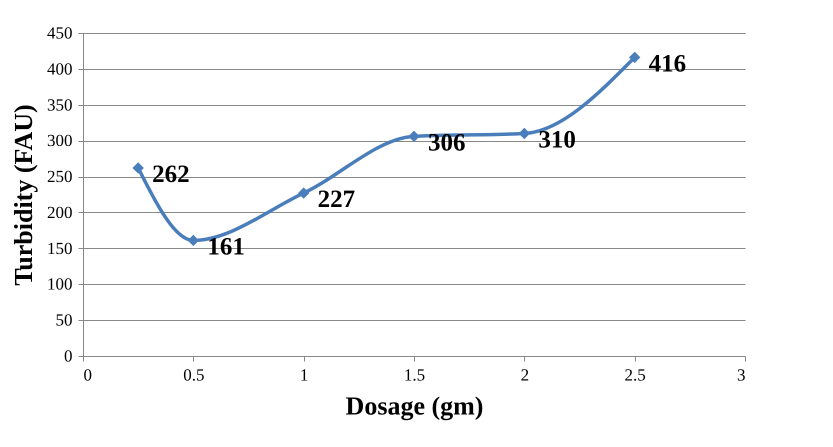  What do you see at coordinates (59, 68) in the screenshot?
I see `y-tick-label: 400` at bounding box center [59, 68].